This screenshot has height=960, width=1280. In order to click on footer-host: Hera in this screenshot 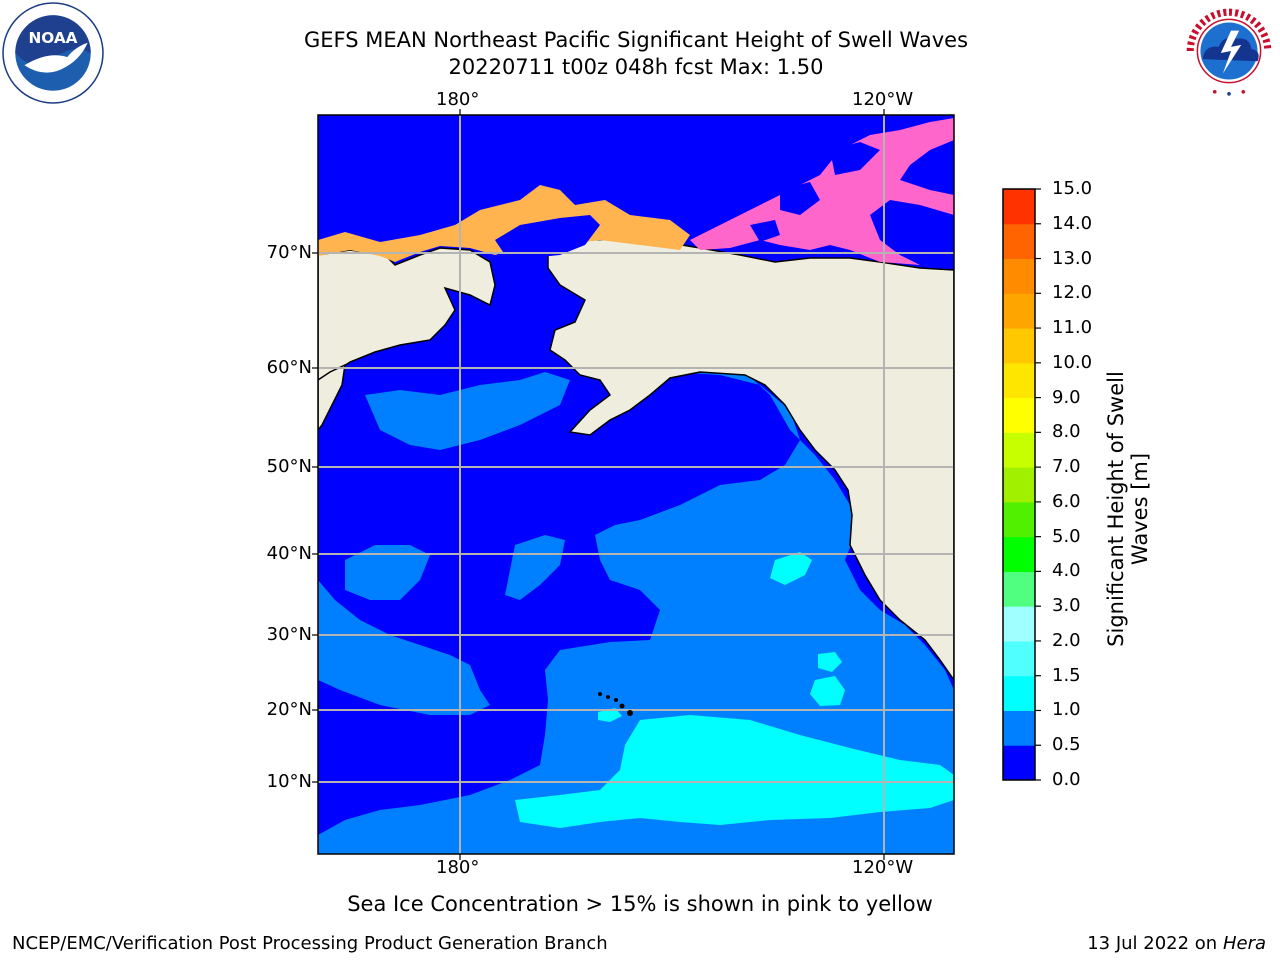, I will do `click(1244, 943)`.